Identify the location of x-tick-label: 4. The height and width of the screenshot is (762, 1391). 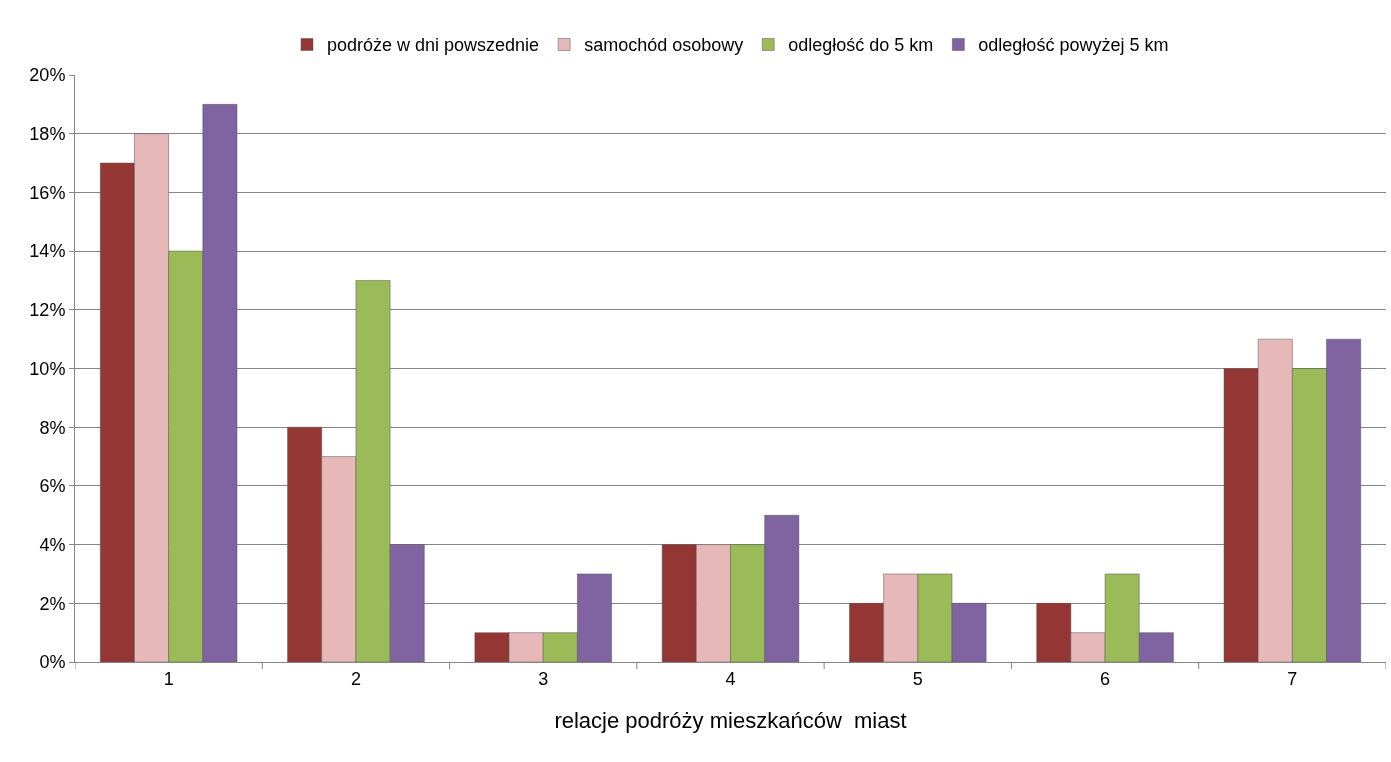
(730, 678).